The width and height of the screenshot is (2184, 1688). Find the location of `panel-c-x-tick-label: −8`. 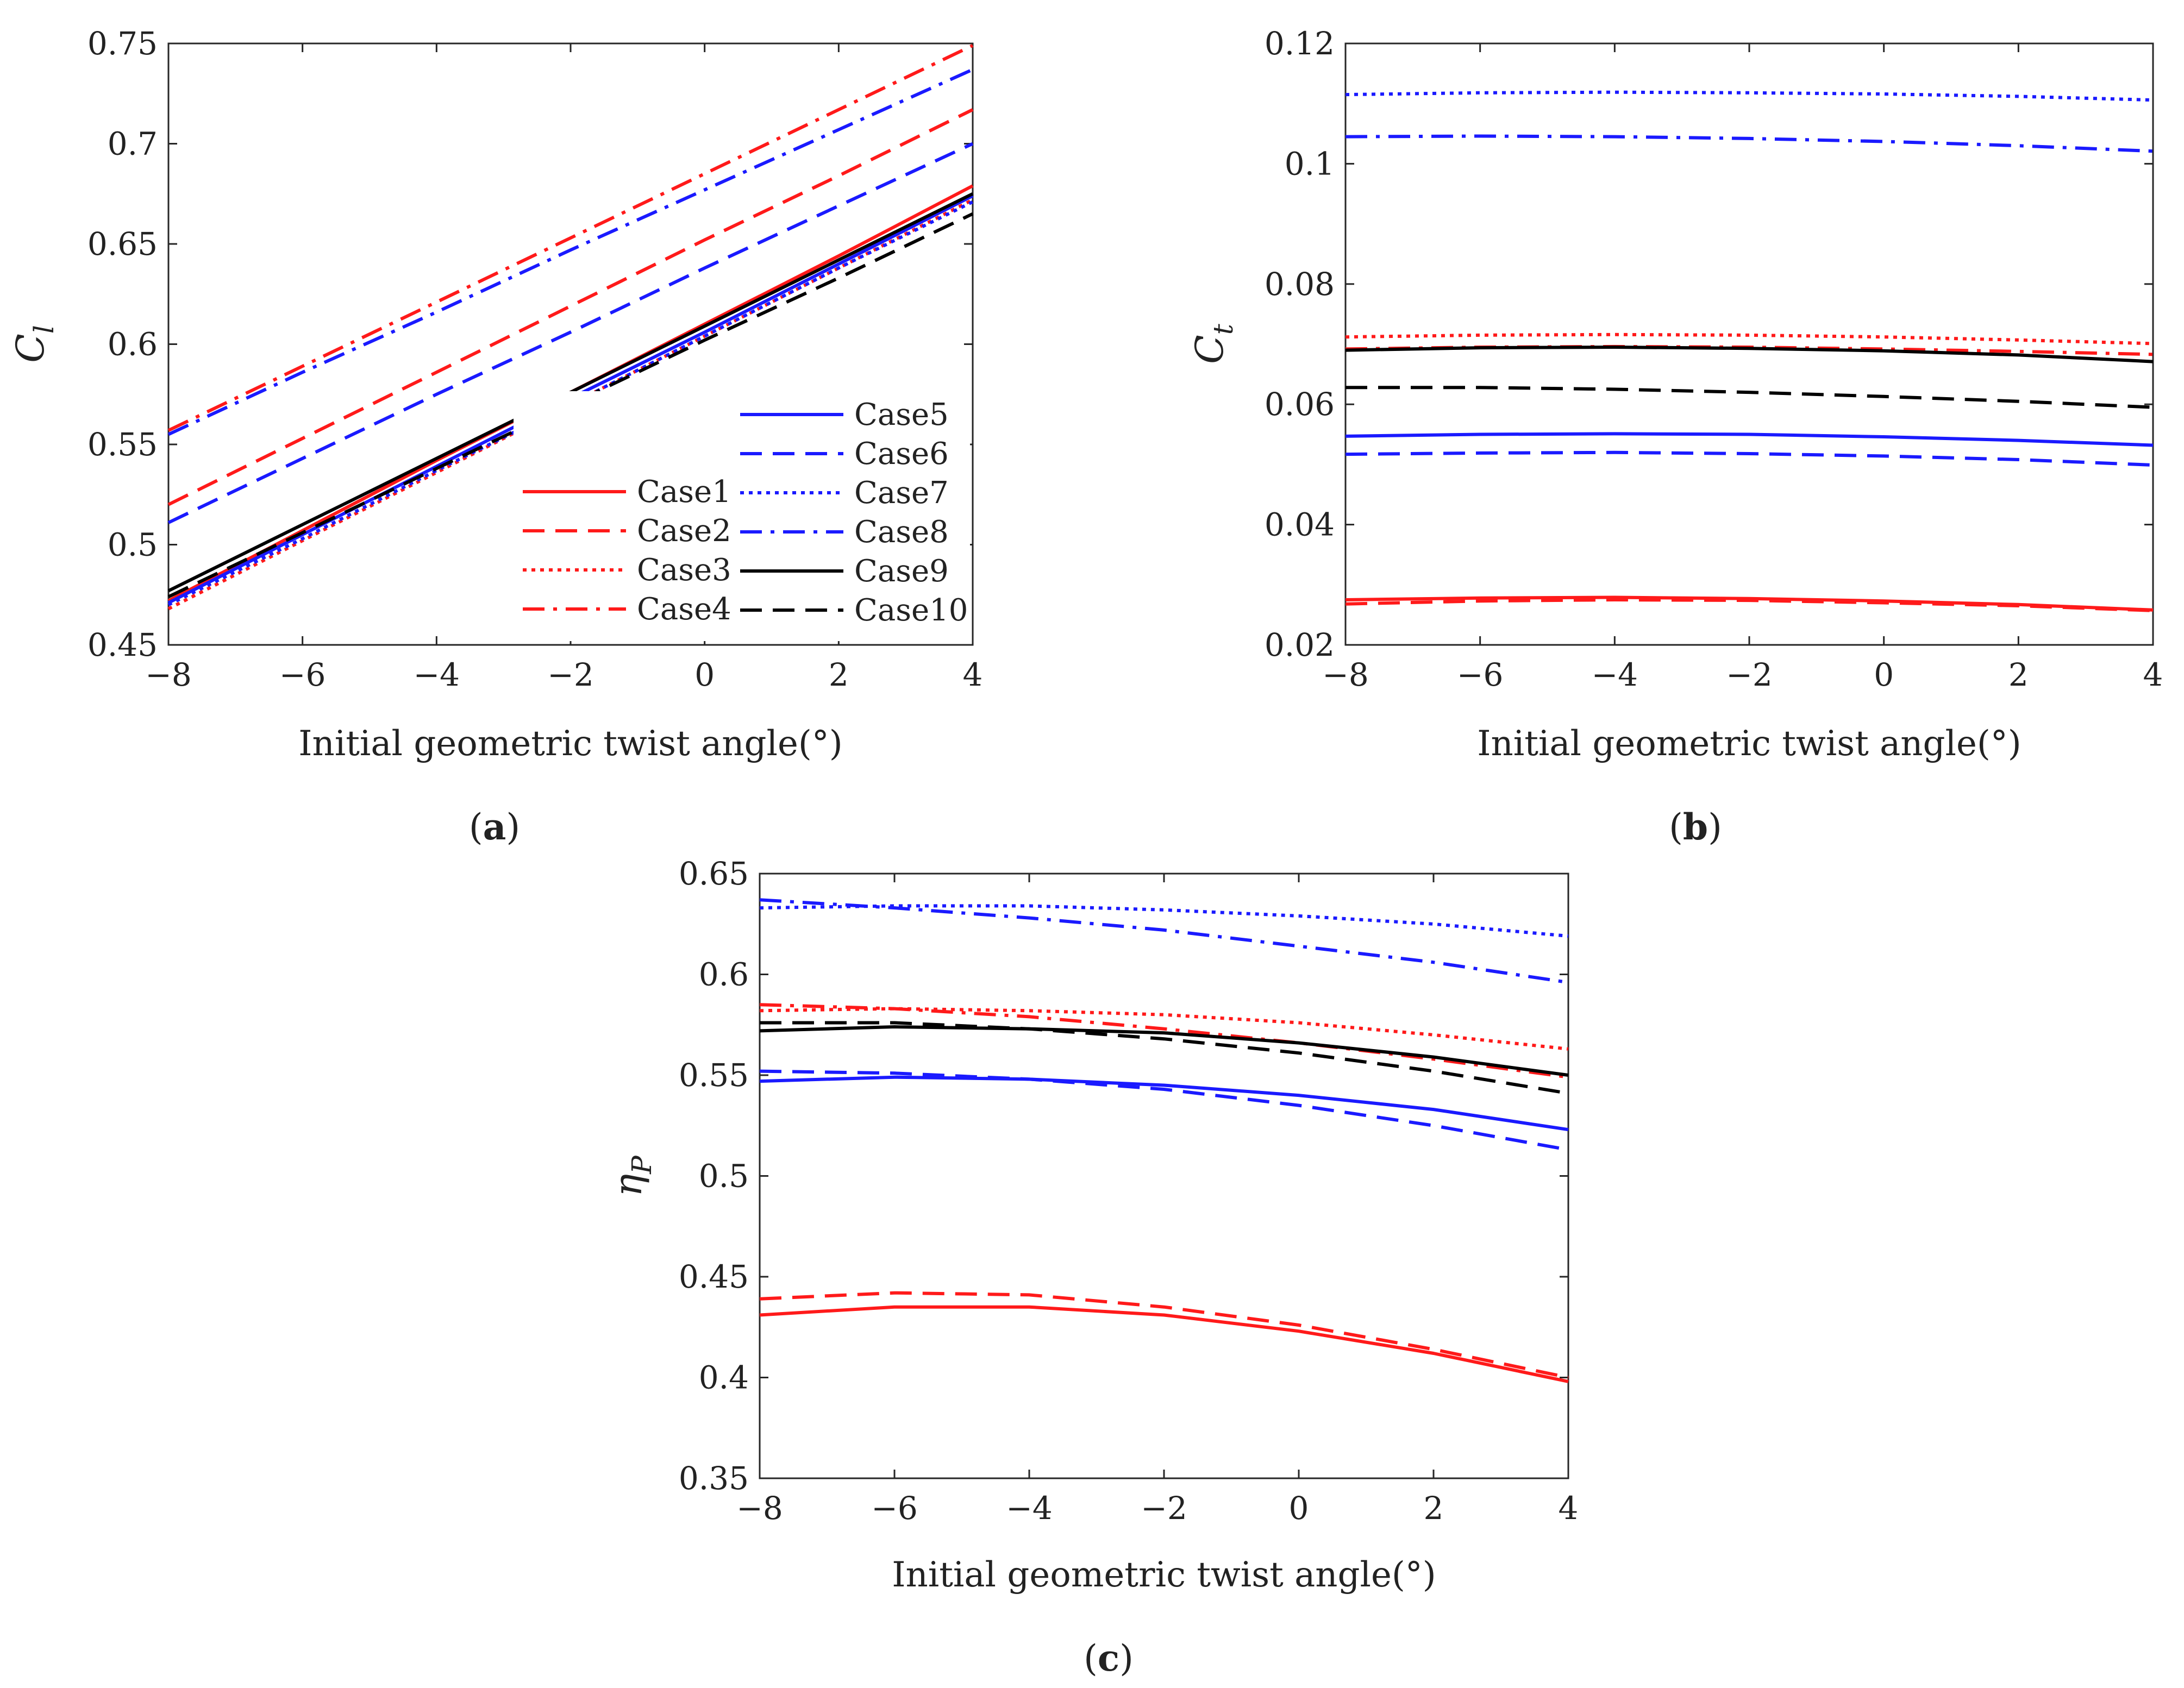

panel-c-x-tick-label: −8 is located at coordinates (759, 1508).